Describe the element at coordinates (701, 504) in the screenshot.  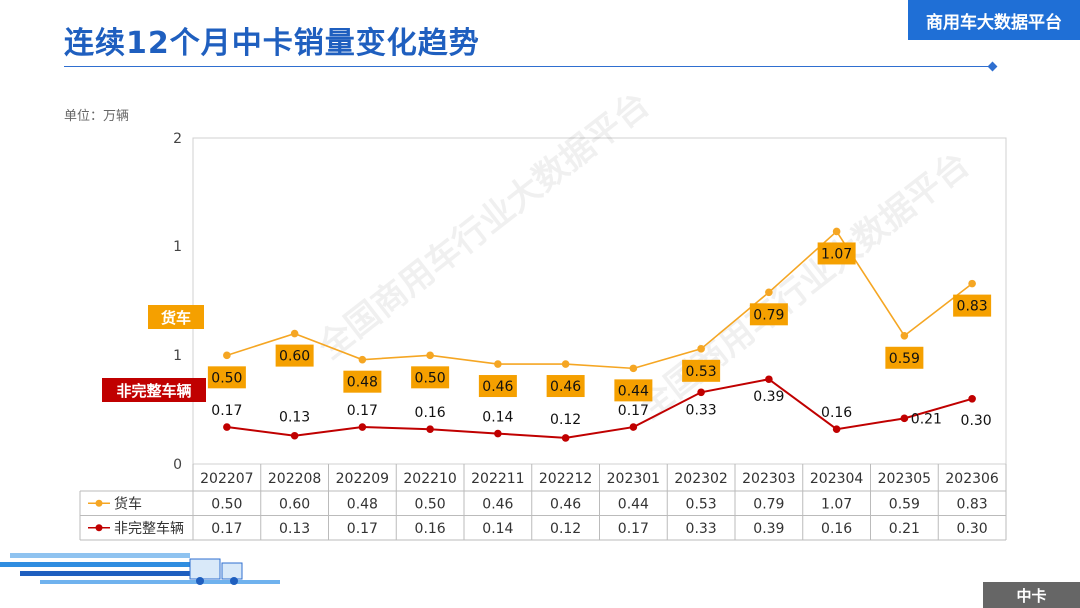
I see `table-cell-value: 0.53` at that location.